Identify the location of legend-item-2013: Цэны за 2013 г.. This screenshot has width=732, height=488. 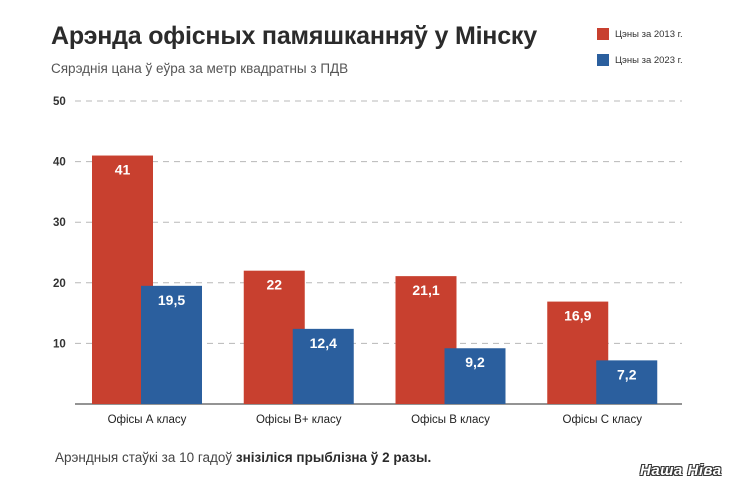
(640, 34).